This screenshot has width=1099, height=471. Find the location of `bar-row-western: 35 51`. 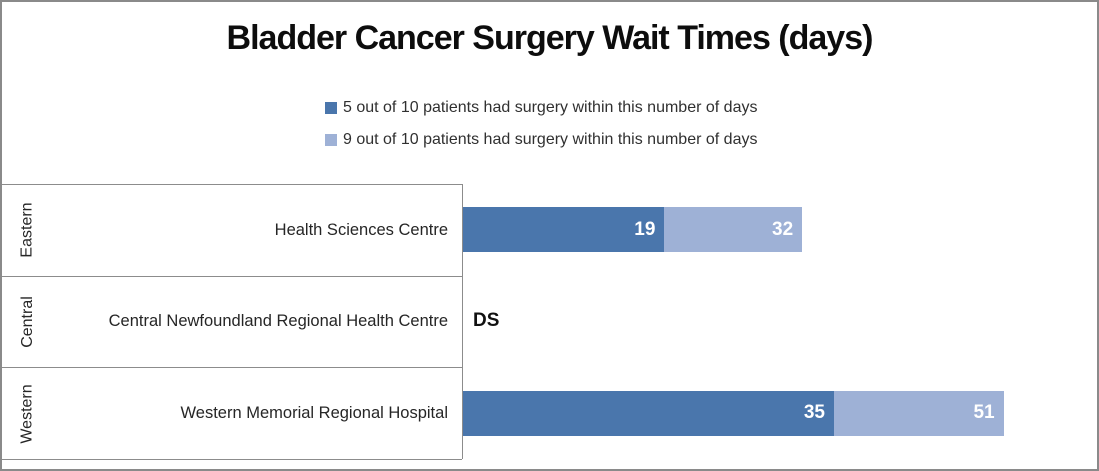

bar-row-western: 35 51 is located at coordinates (780, 413).